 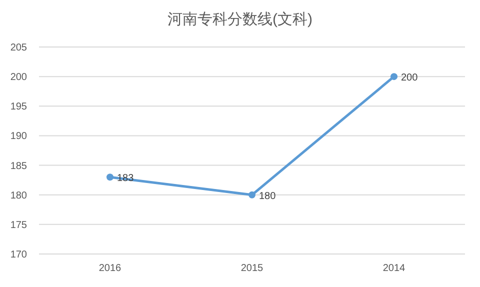 I want to click on y-tick-label: 180, so click(x=19, y=196).